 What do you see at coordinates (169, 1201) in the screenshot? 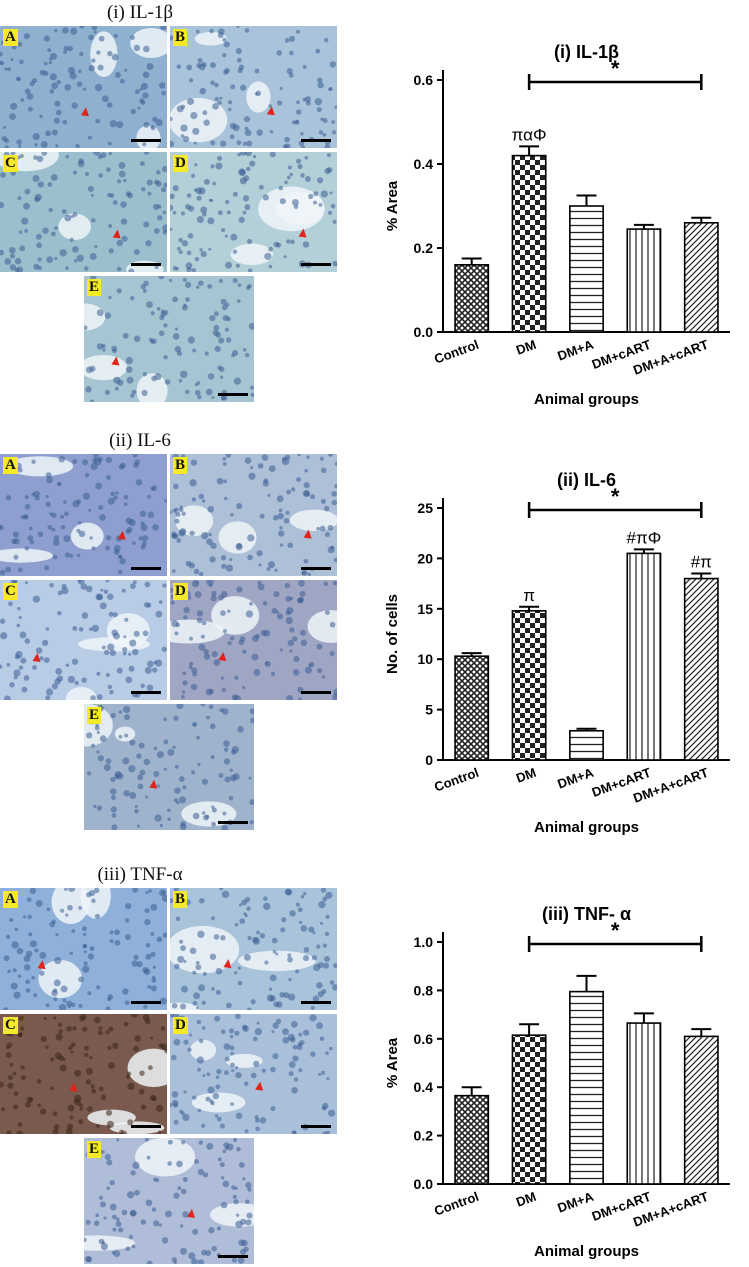
I see `micrograph-panel: E` at bounding box center [169, 1201].